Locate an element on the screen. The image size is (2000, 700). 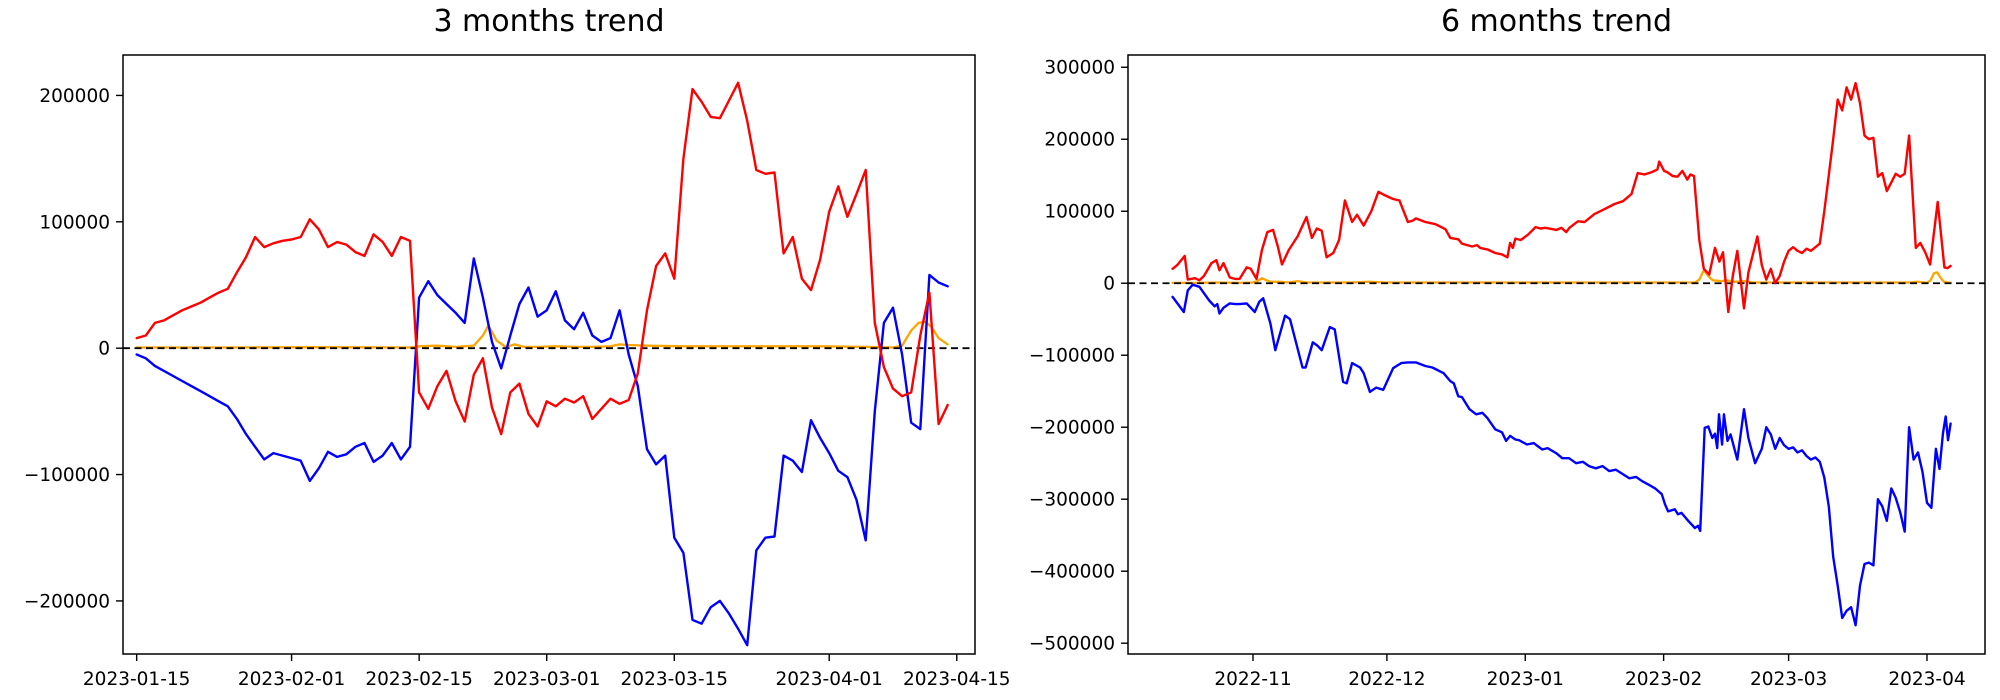
x-tick-label: 2023-02 is located at coordinates (1663, 679).